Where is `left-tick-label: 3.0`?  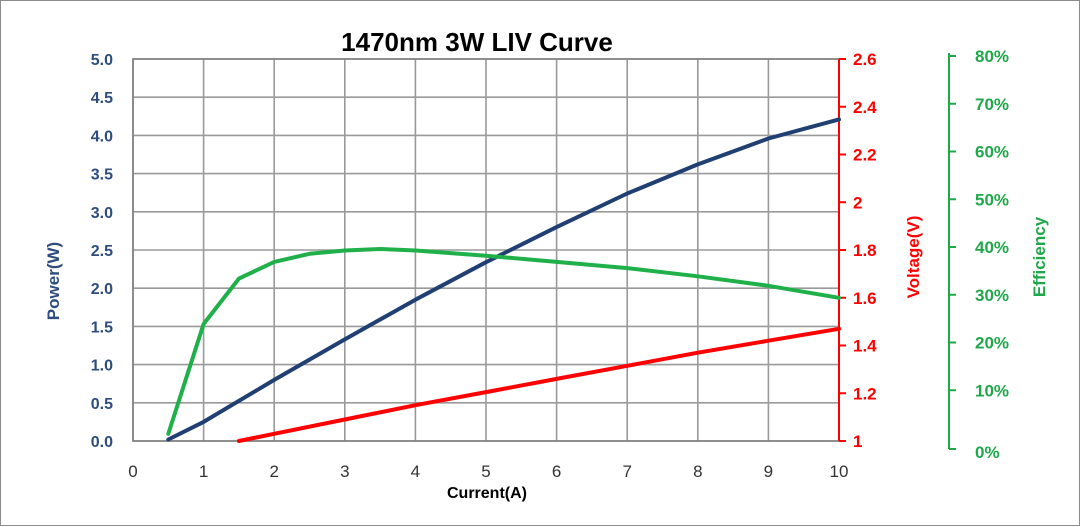
left-tick-label: 3.0 is located at coordinates (102, 213).